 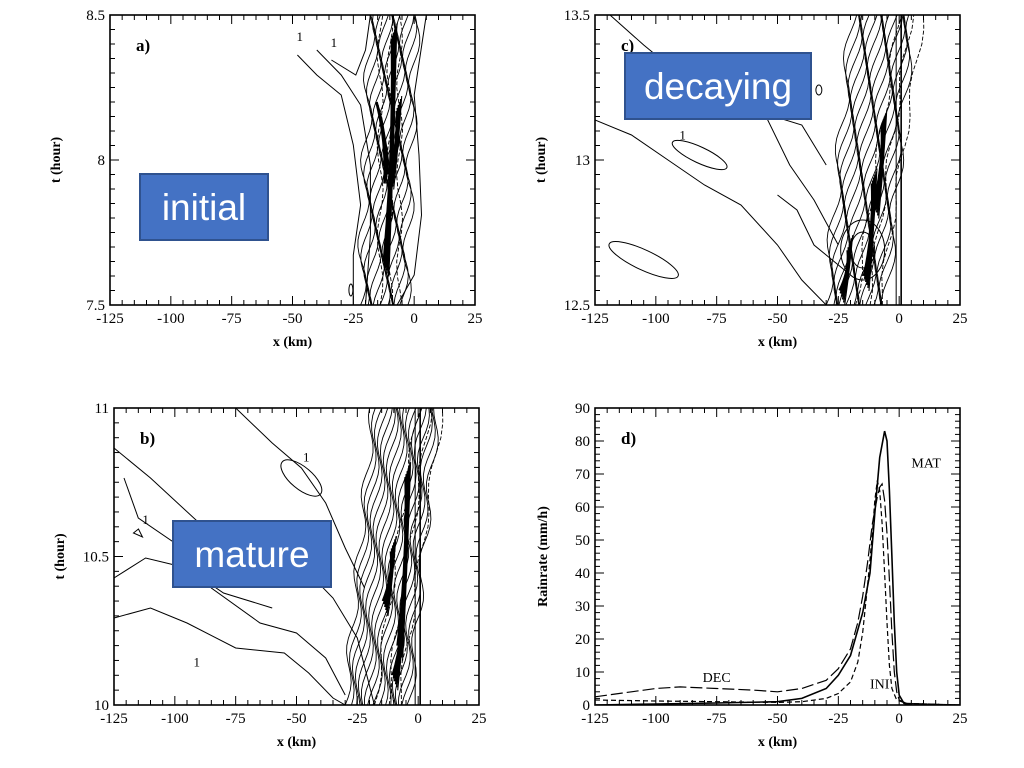 What do you see at coordinates (582, 161) in the screenshot?
I see `y-tick-label: 13` at bounding box center [582, 161].